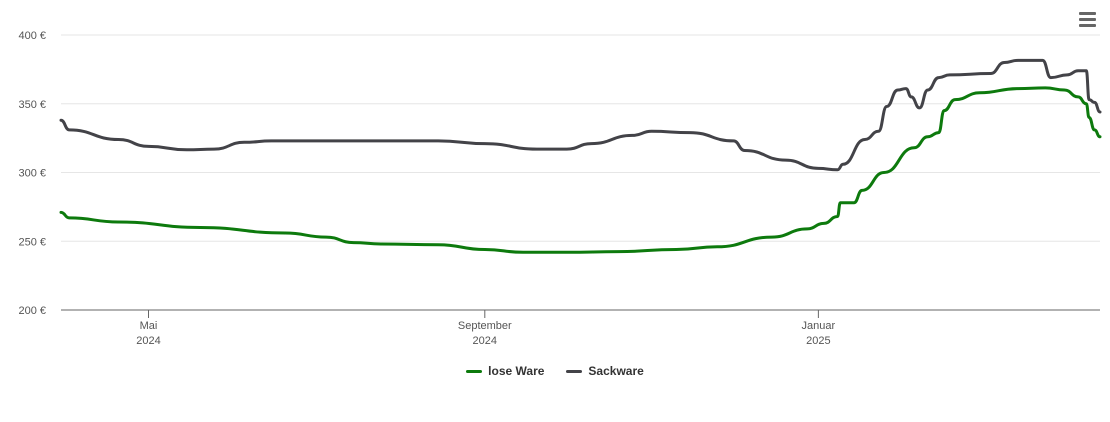  Describe the element at coordinates (555, 371) in the screenshot. I see `chart-legend: lose Ware Sackware` at that location.